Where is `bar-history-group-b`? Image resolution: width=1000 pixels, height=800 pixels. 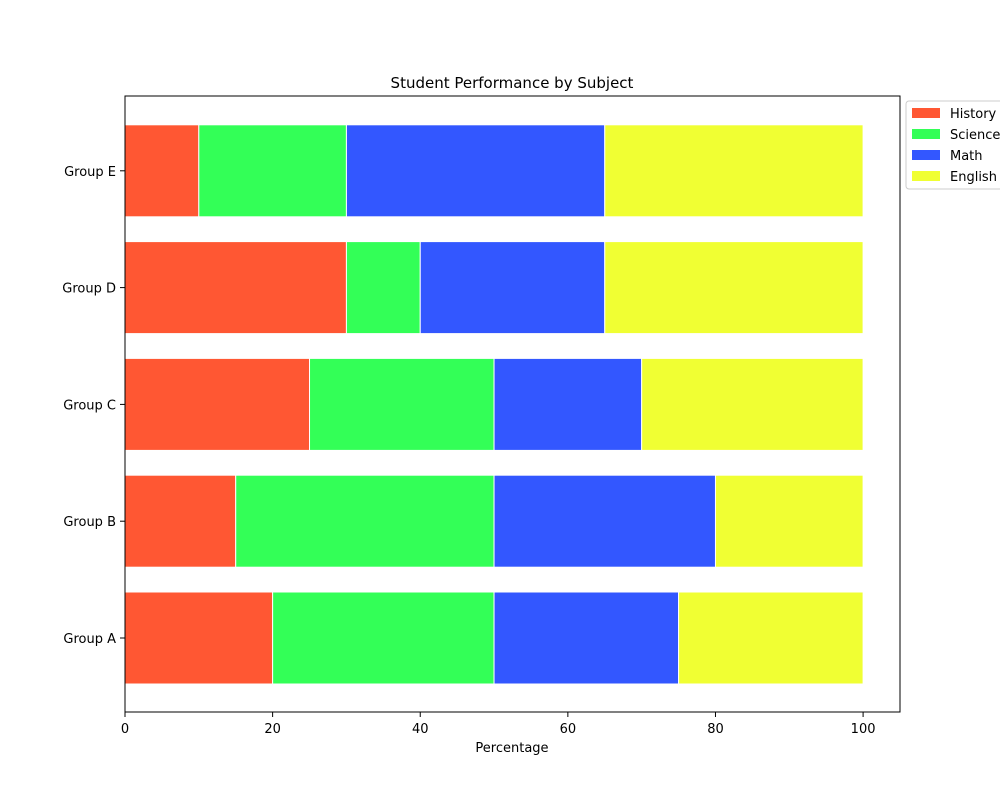 bar-history-group-b is located at coordinates (180, 521).